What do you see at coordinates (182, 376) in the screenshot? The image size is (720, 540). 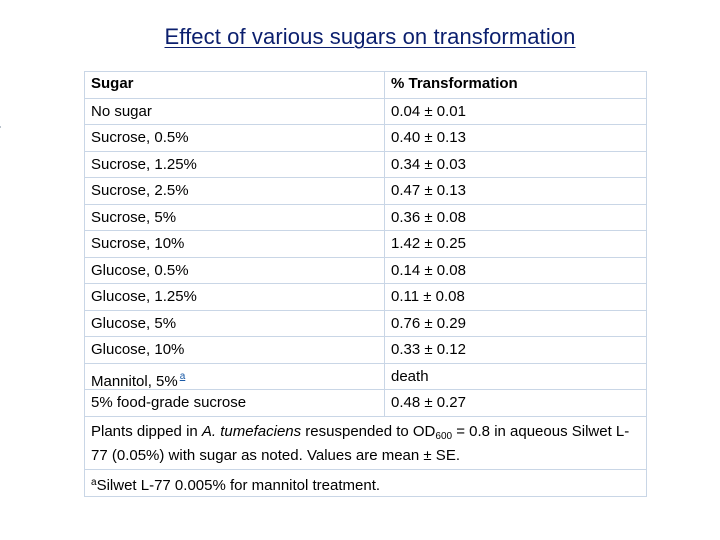 I see `footnote-link: a` at bounding box center [182, 376].